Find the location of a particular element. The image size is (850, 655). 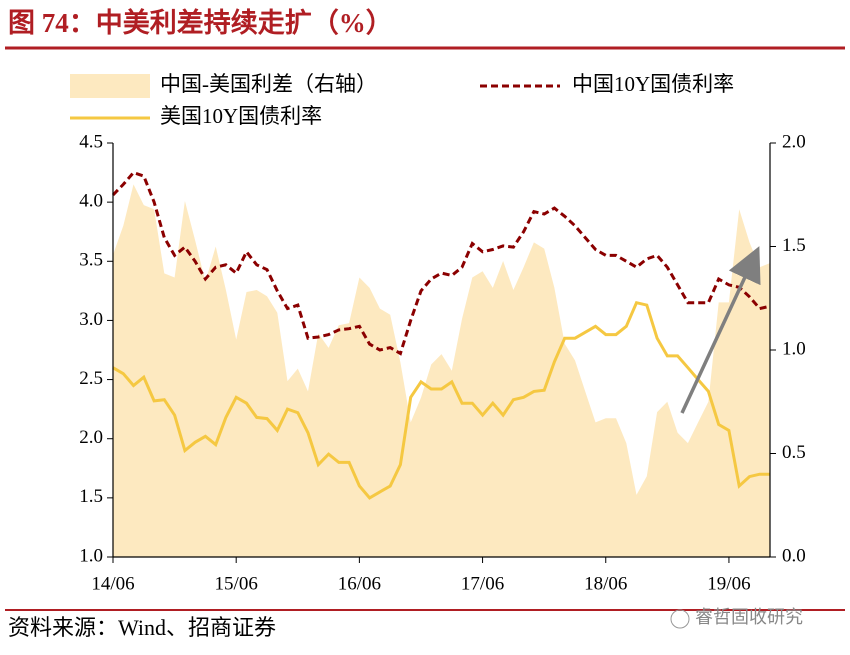

y-tick-label: 1.5 is located at coordinates (91, 496).